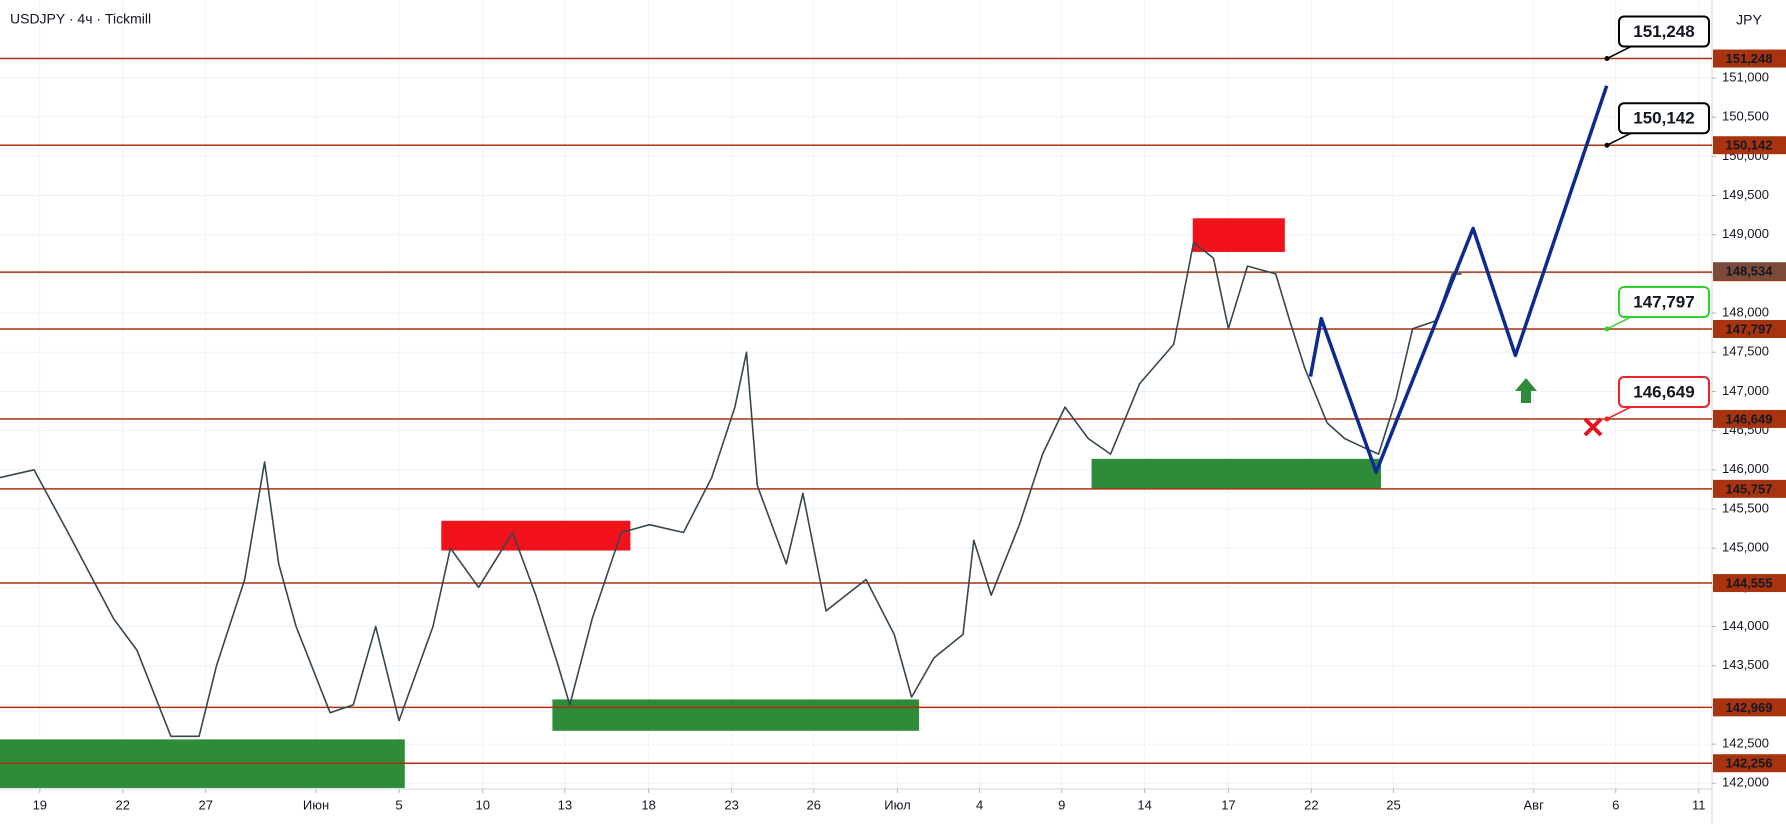 This screenshot has height=824, width=1786. I want to click on x-tick-label: 10, so click(483, 804).